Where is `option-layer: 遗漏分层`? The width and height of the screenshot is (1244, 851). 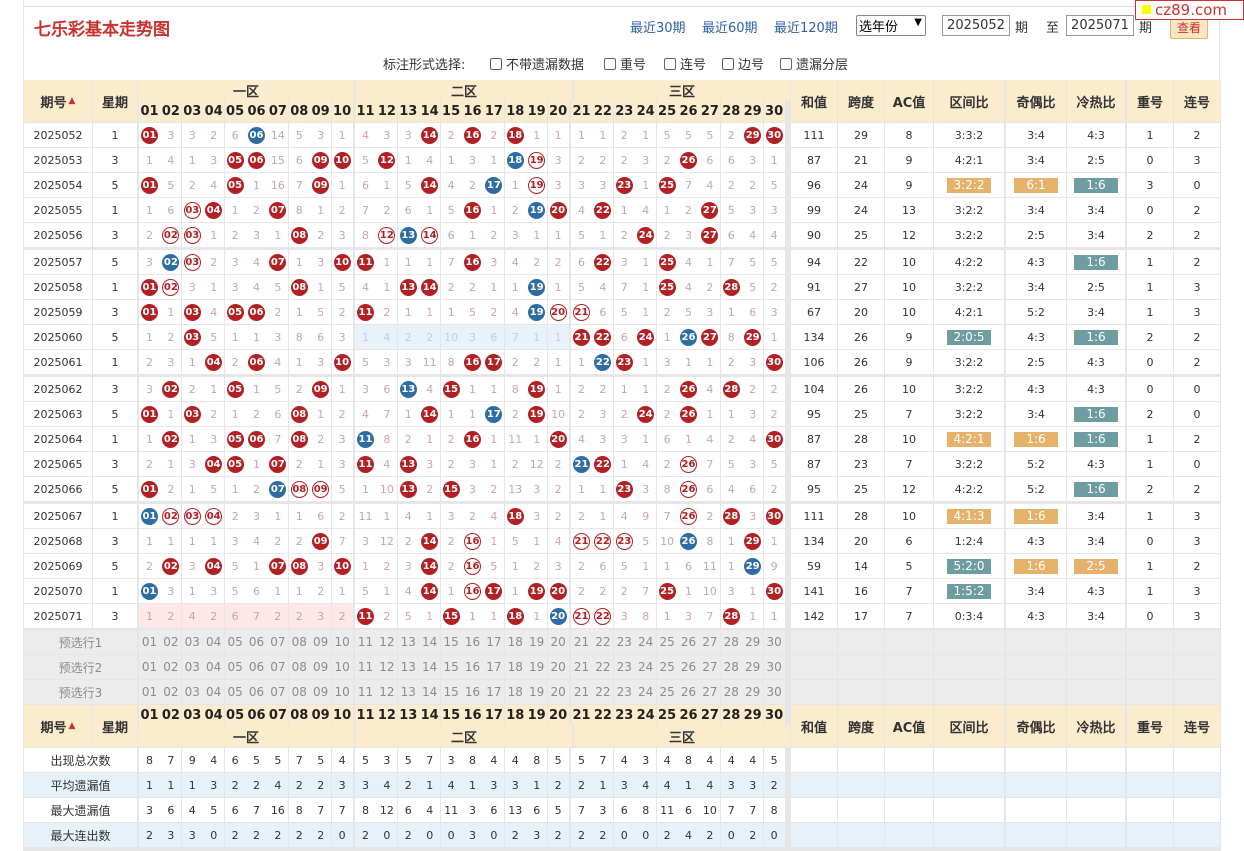
option-layer: 遗漏分层 is located at coordinates (814, 63).